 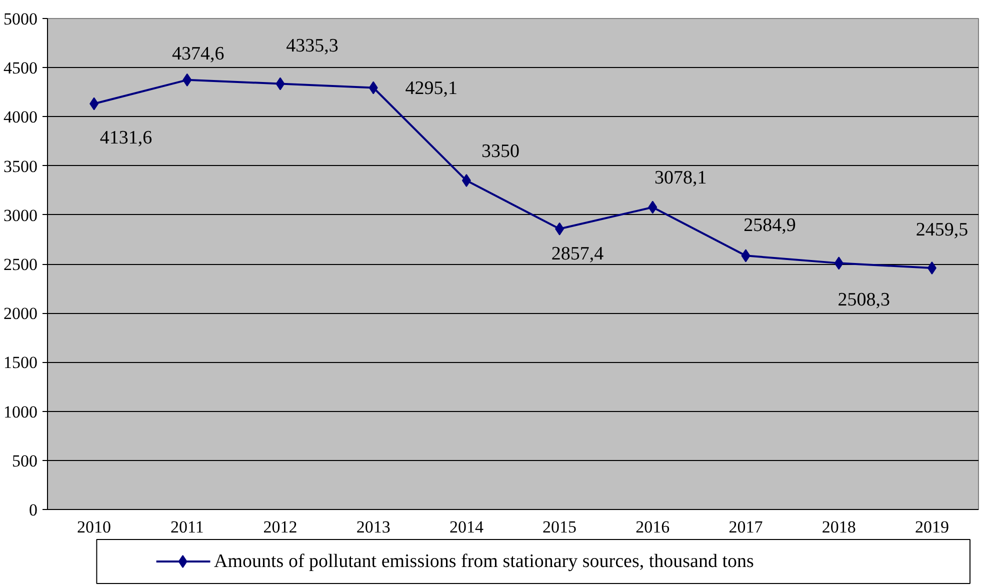 What do you see at coordinates (680, 178) in the screenshot?
I see `data-label: 3078,1` at bounding box center [680, 178].